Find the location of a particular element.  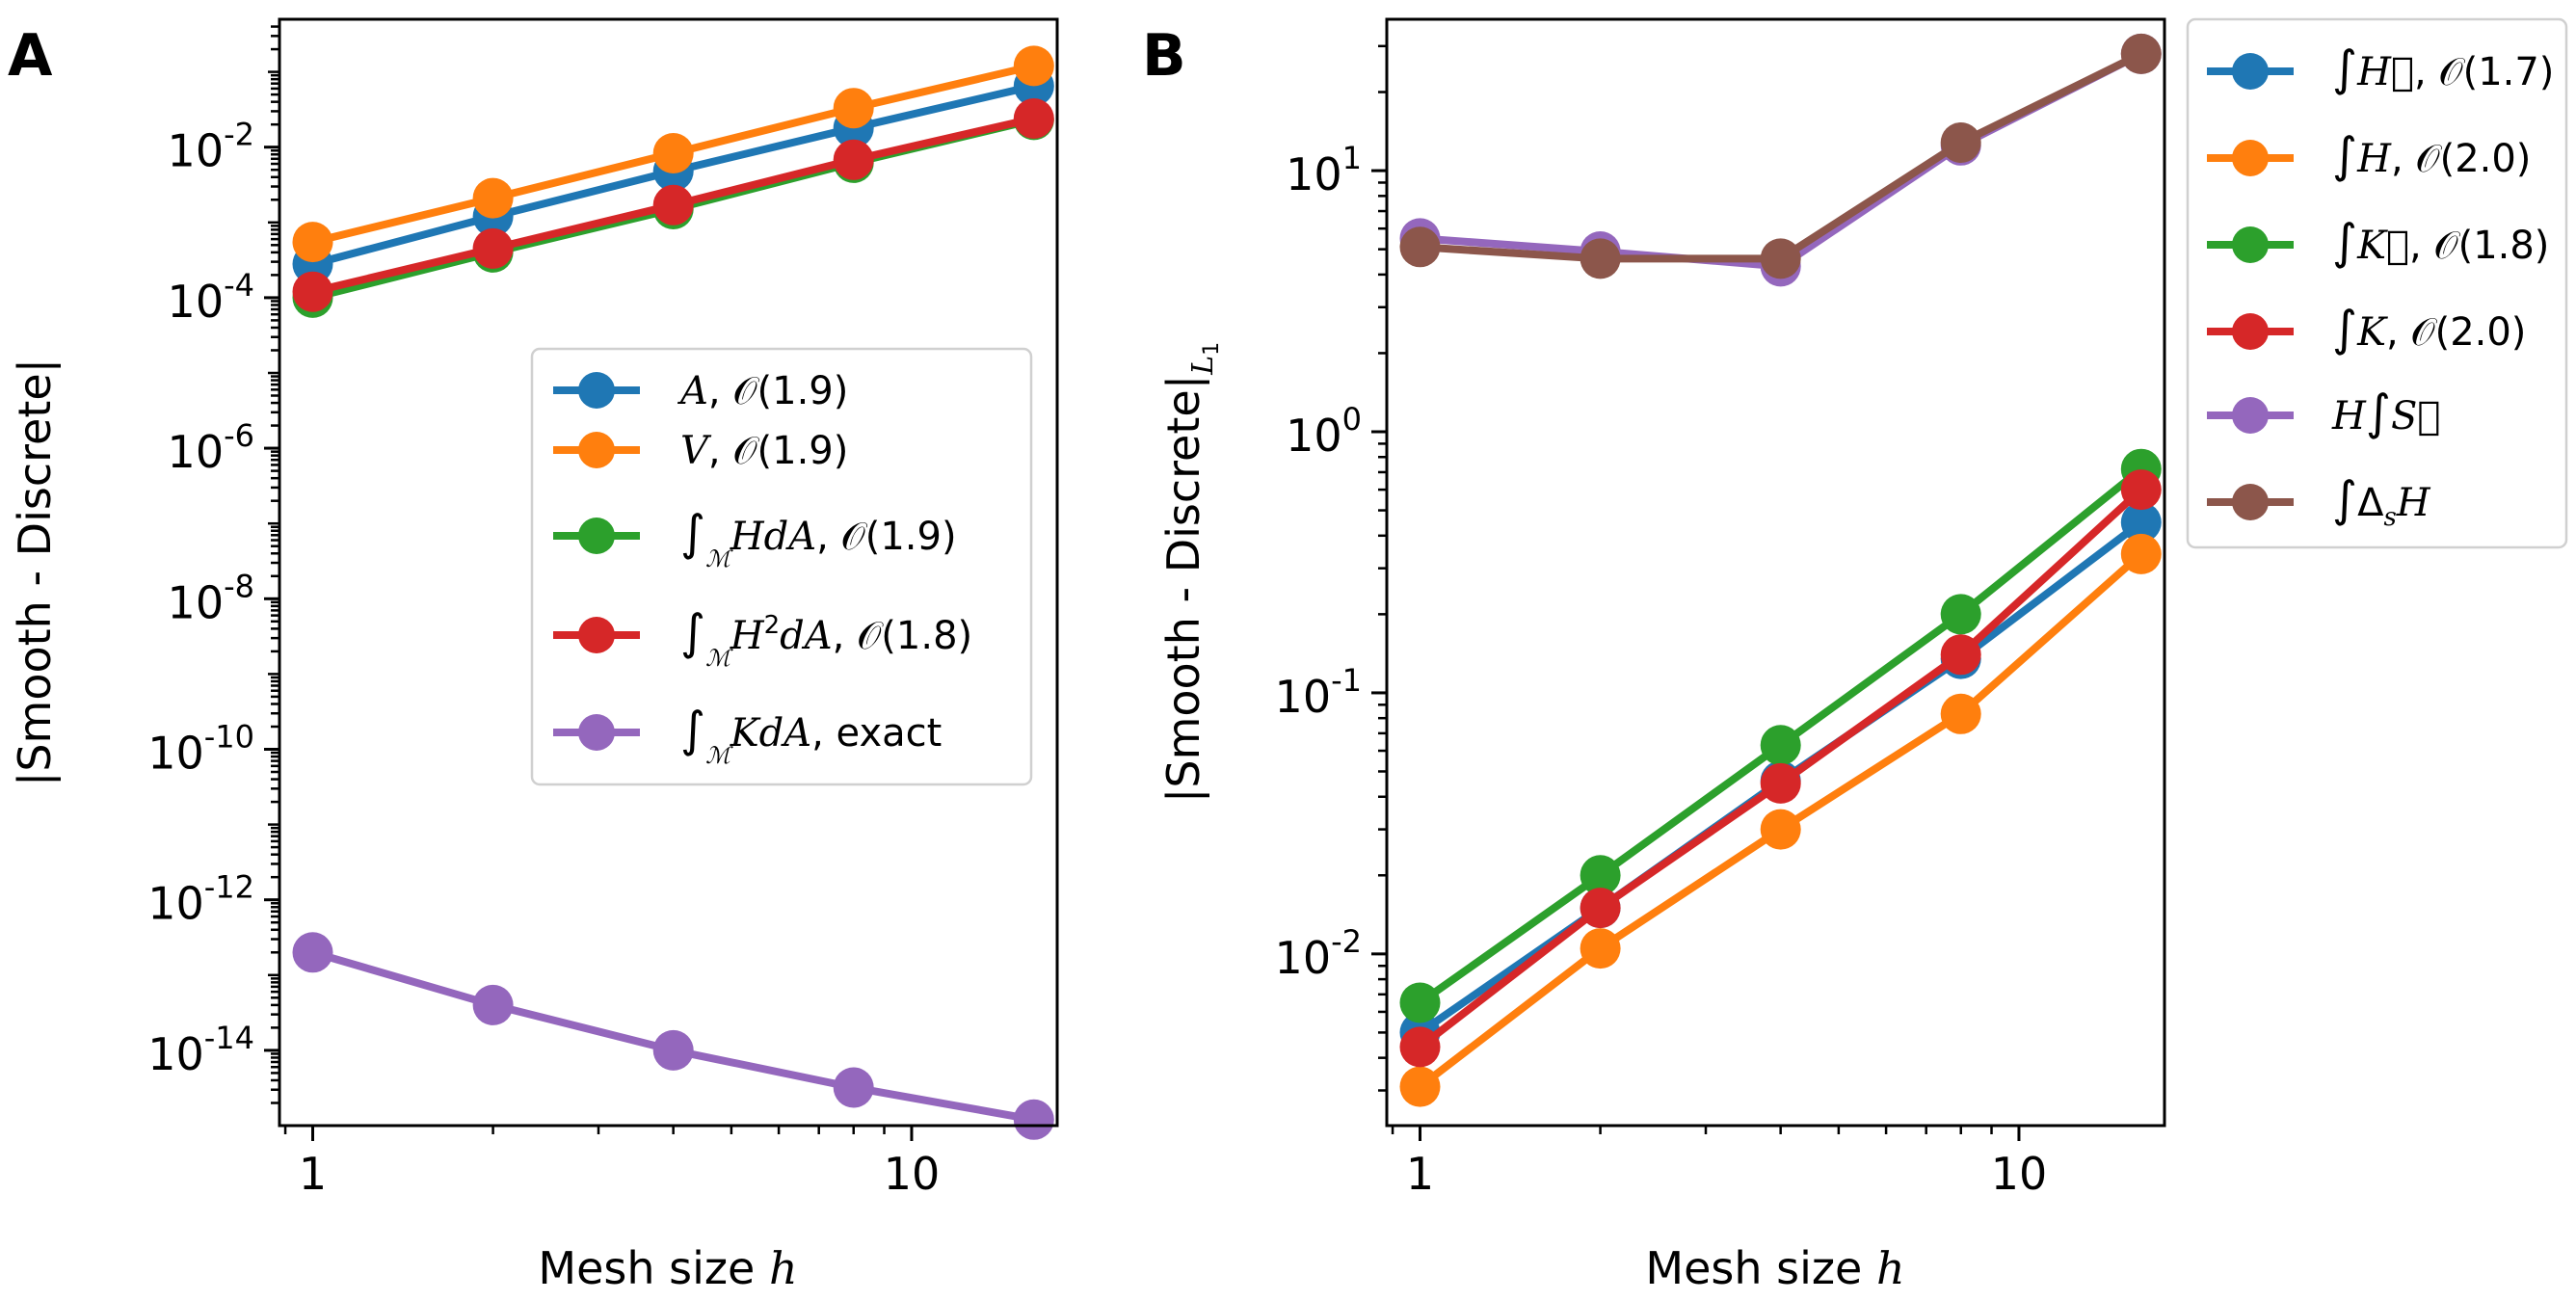

panel-a-x-tick-label: 10 is located at coordinates (912, 1174).